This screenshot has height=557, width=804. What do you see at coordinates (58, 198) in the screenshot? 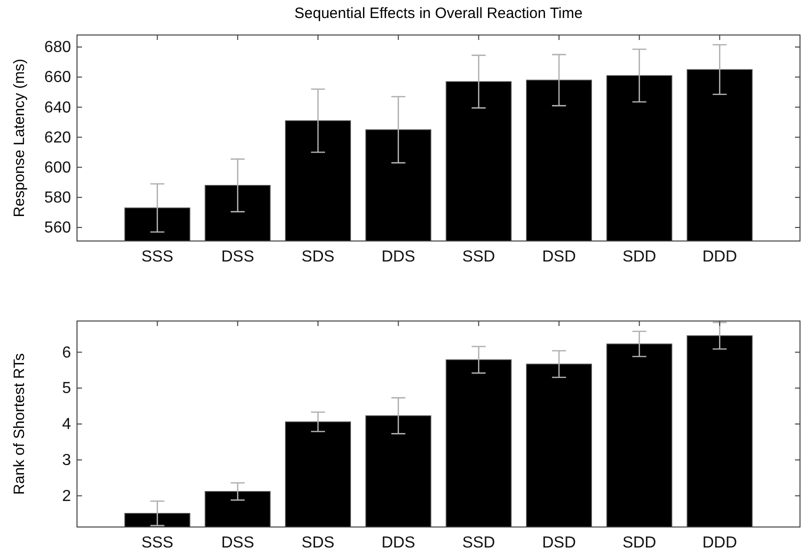
I see `y-tick-label: 580` at bounding box center [58, 198].